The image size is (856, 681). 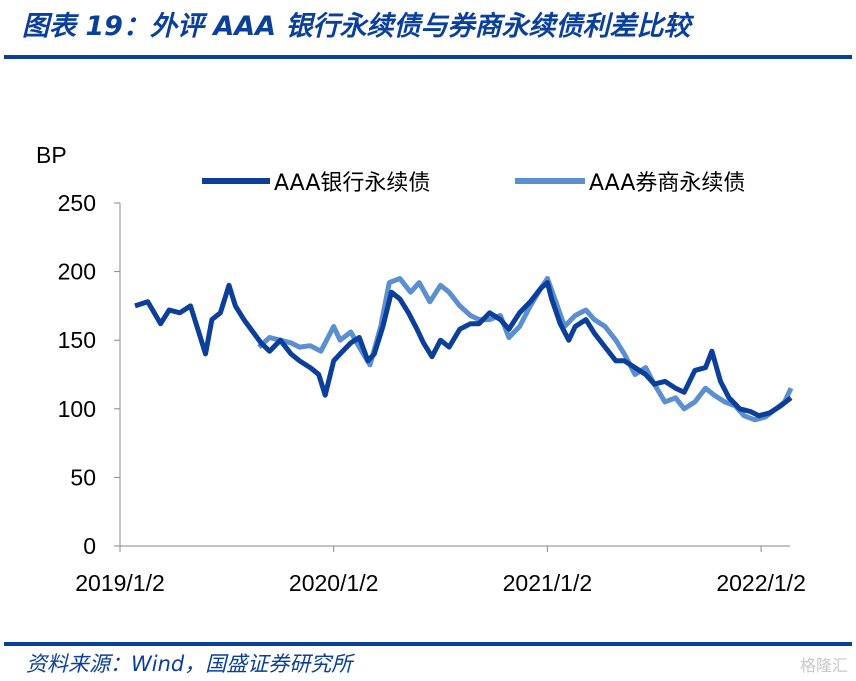 What do you see at coordinates (120, 583) in the screenshot?
I see `x-tick-label: 2019/1/2` at bounding box center [120, 583].